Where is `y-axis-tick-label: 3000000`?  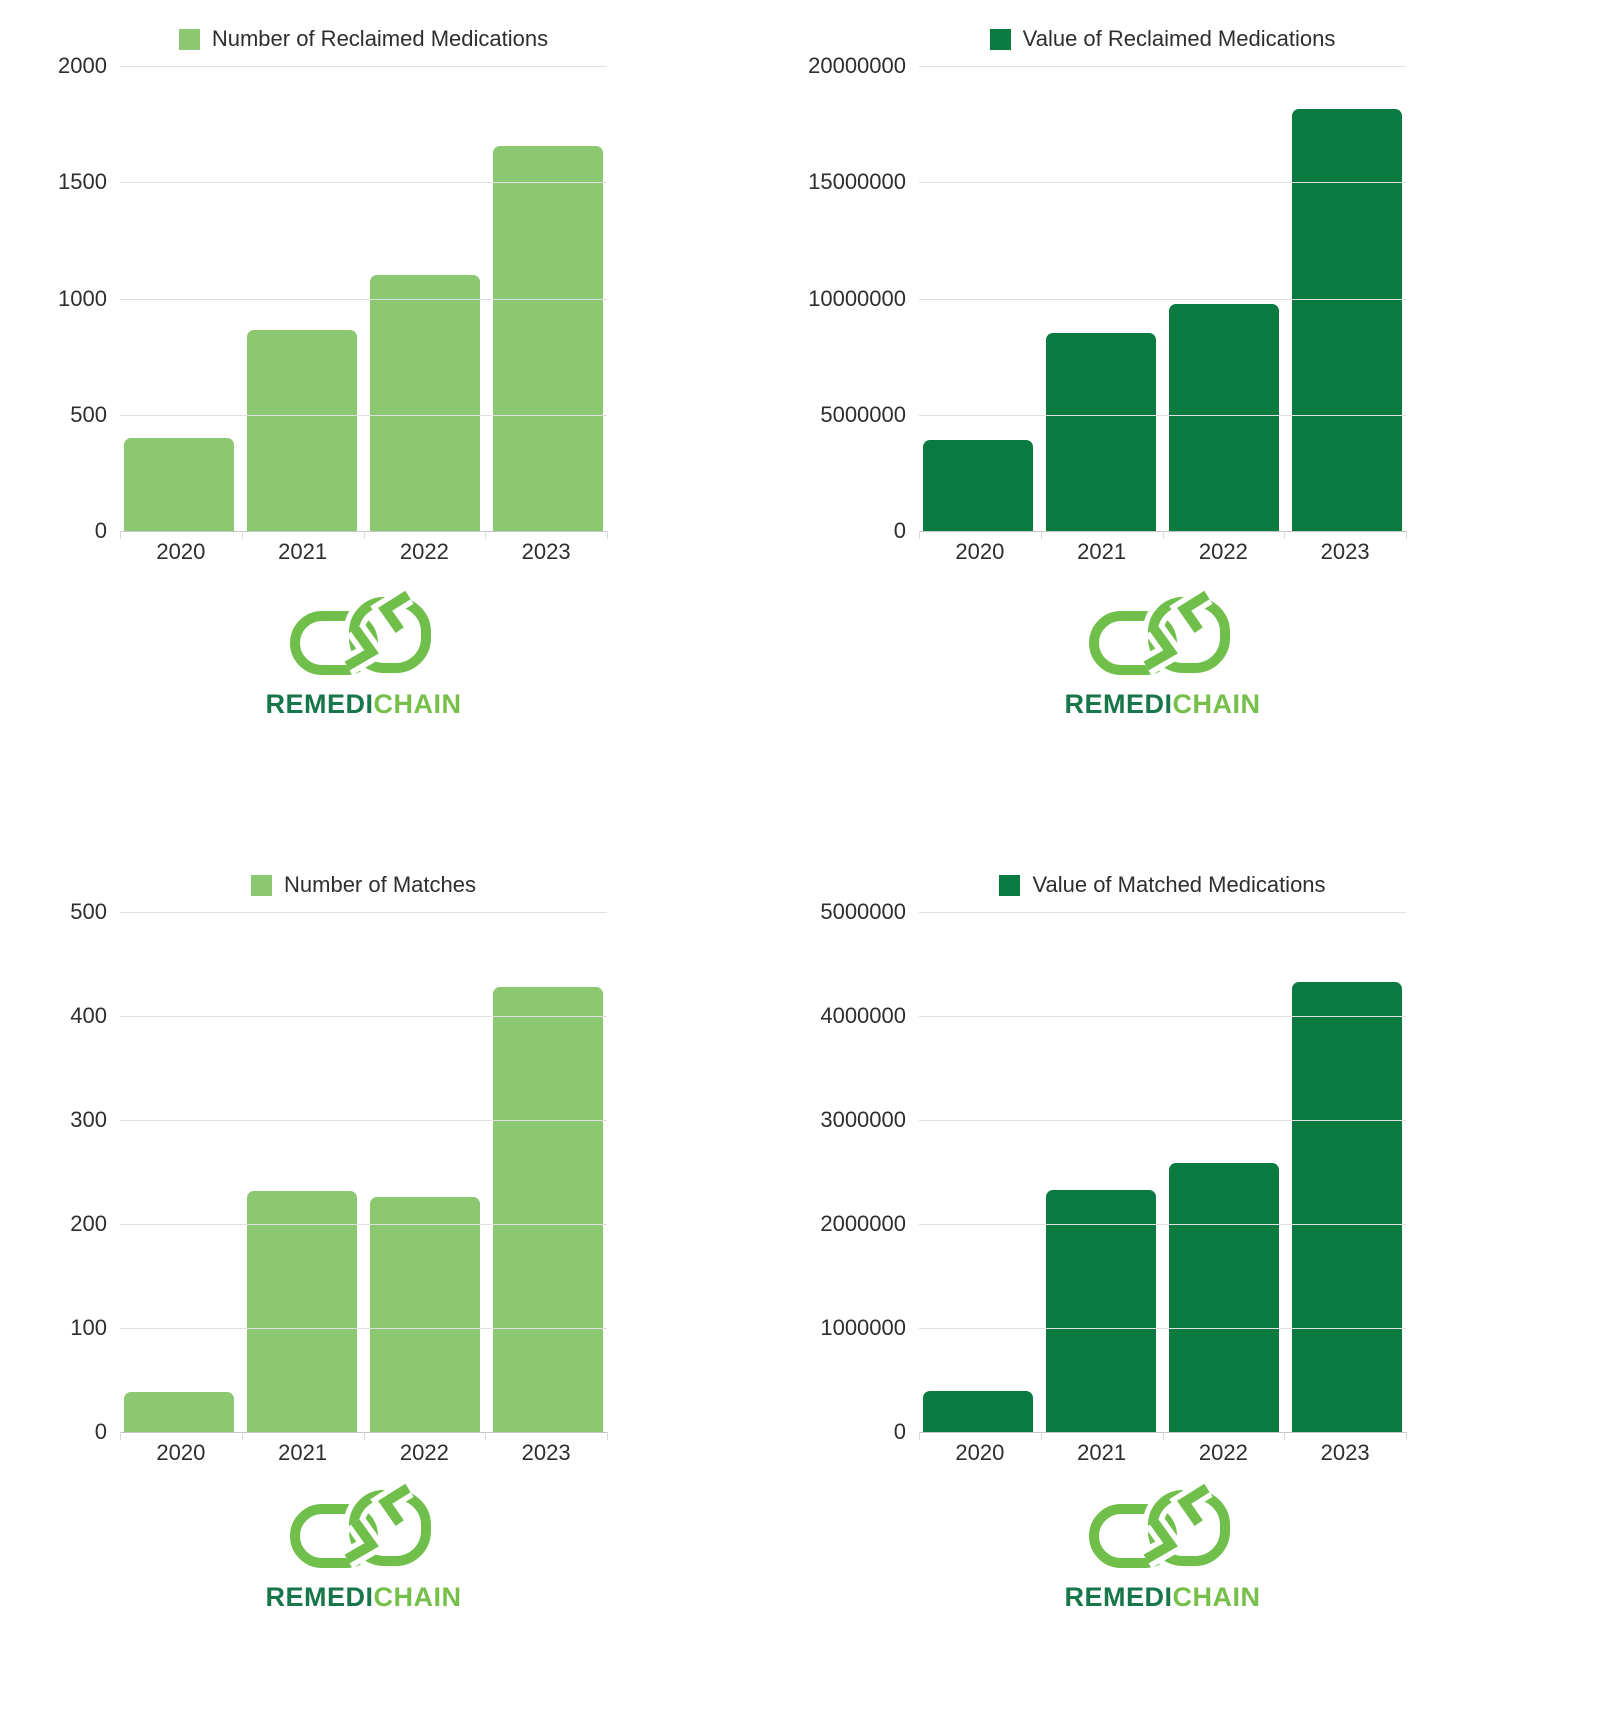
y-axis-tick-label: 3000000 is located at coordinates (863, 1119).